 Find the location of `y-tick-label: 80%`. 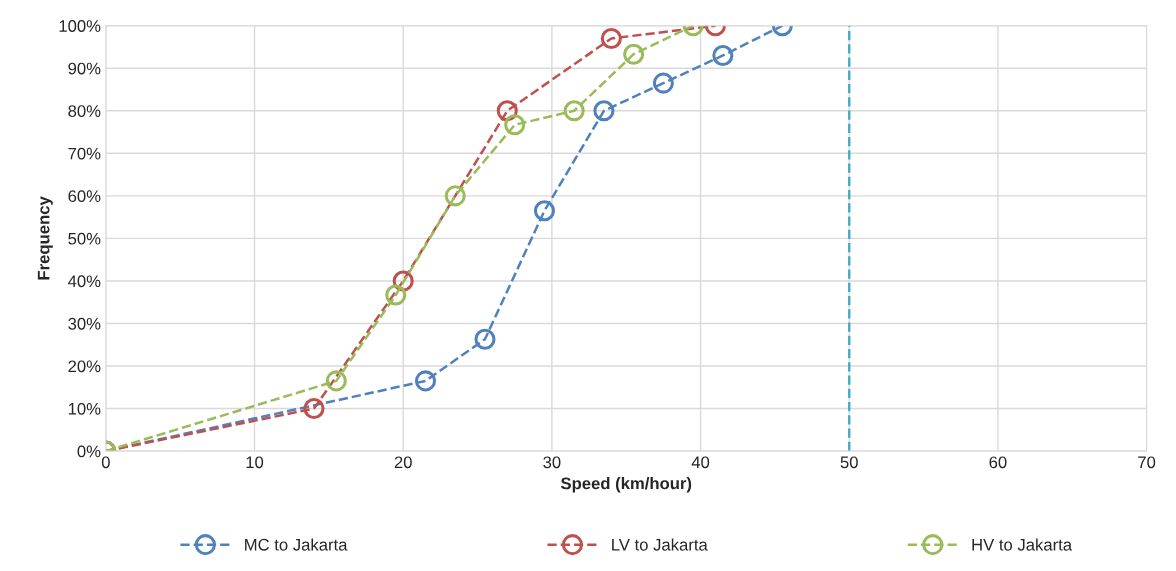

y-tick-label: 80% is located at coordinates (84, 111).